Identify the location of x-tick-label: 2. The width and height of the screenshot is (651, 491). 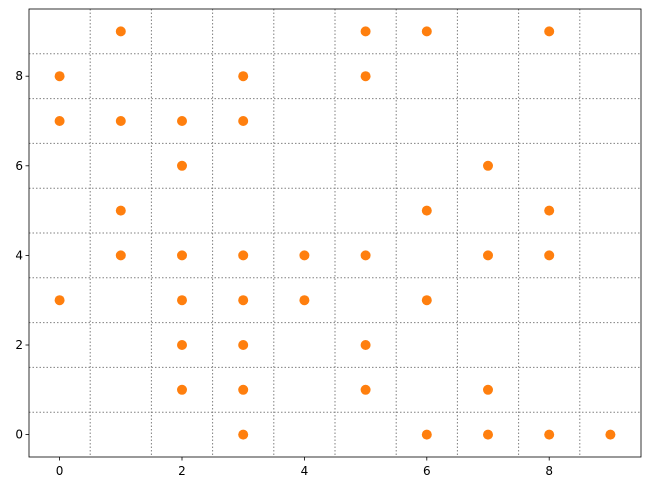
(182, 471).